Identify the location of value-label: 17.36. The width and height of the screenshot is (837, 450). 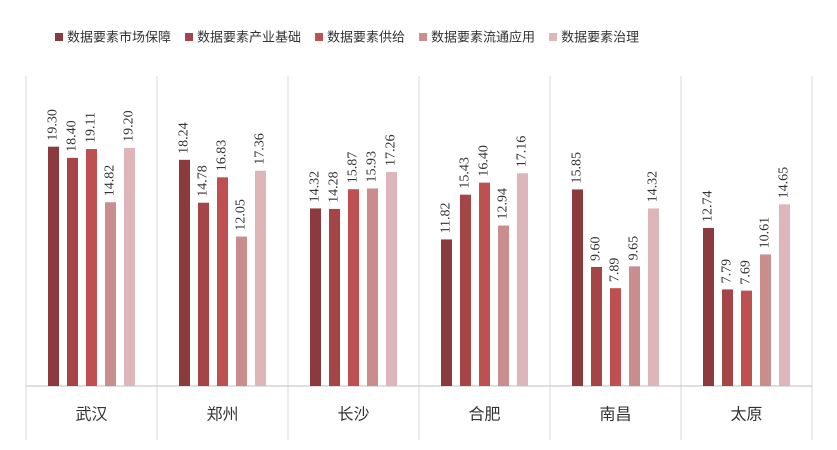
(260, 149).